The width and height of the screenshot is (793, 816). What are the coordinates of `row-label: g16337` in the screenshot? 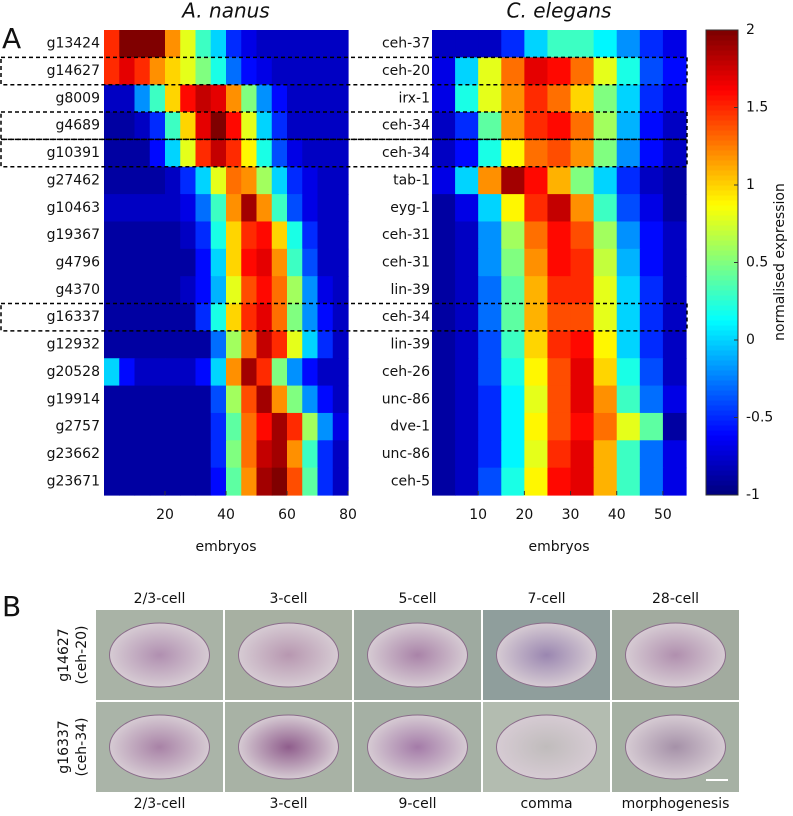 It's located at (73, 317).